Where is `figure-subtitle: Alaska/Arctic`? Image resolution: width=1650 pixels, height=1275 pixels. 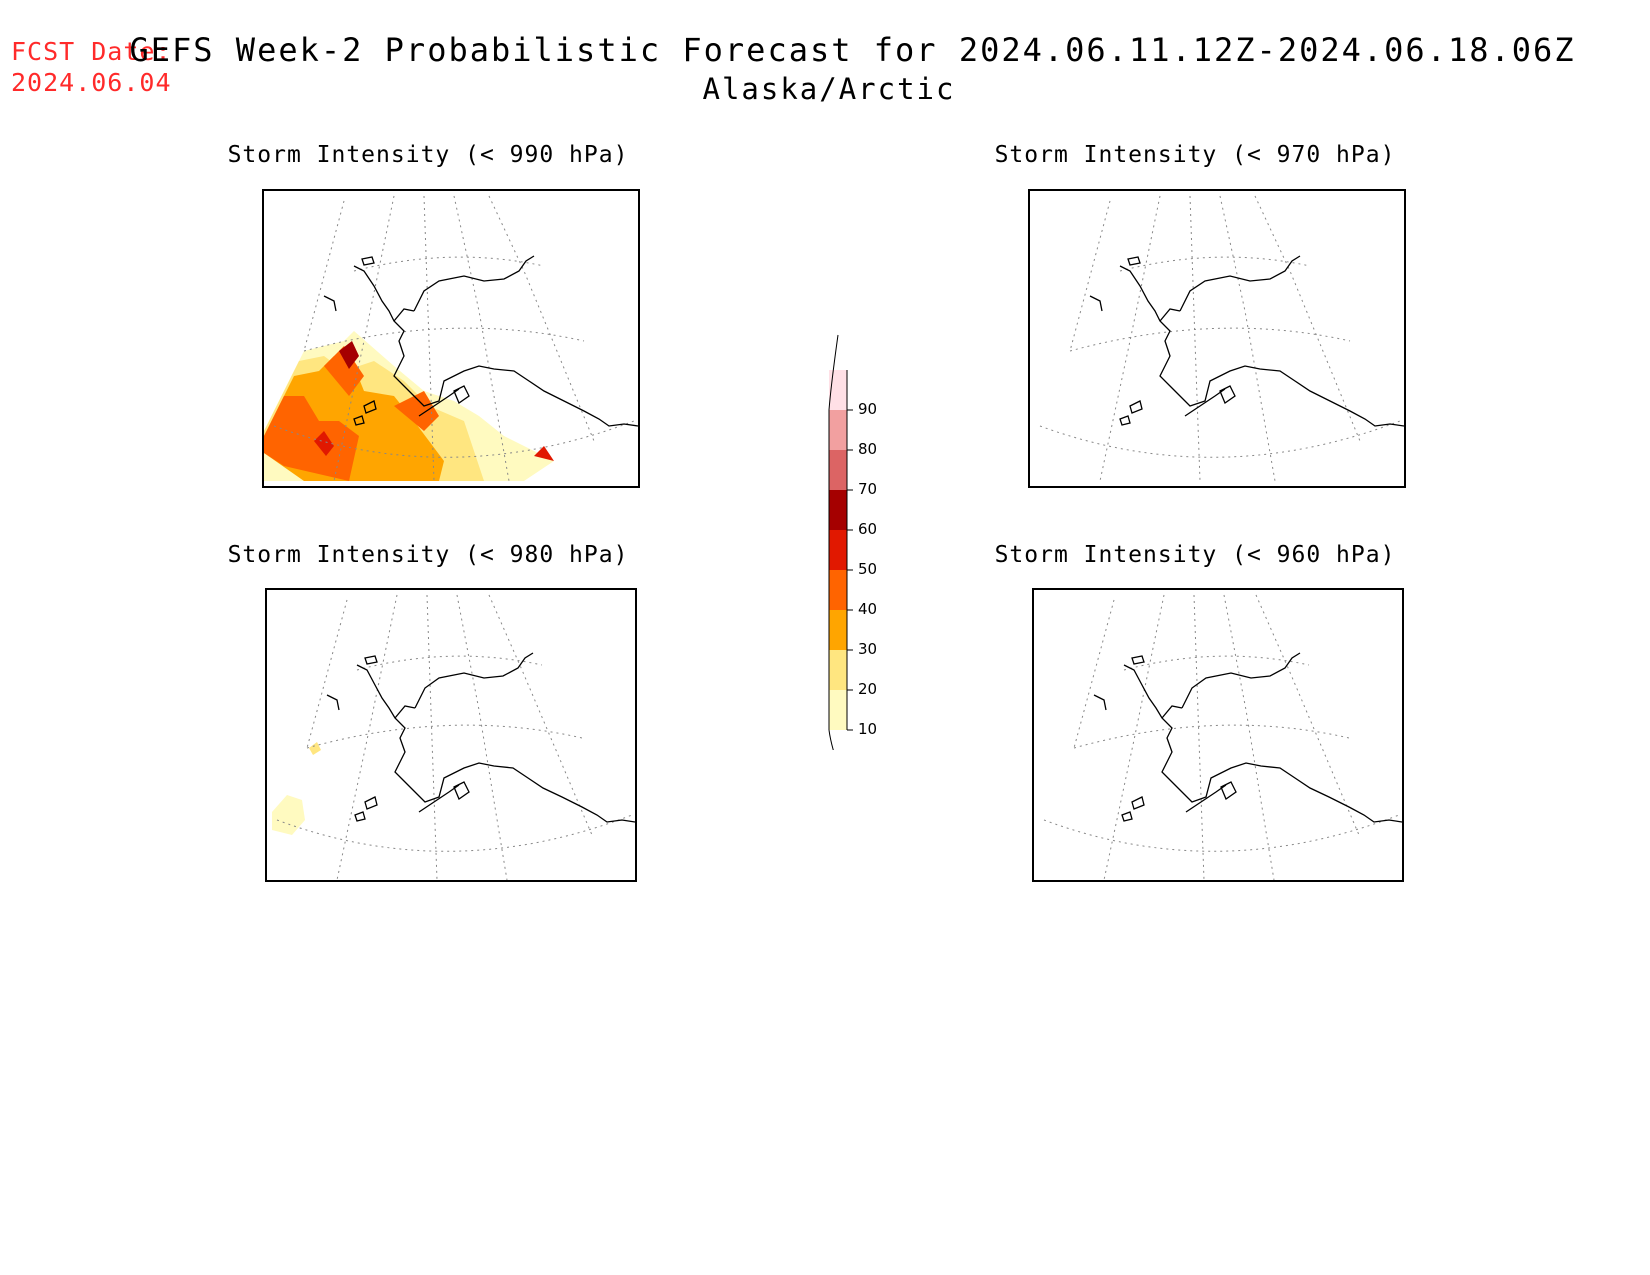 figure-subtitle: Alaska/Arctic is located at coordinates (829, 89).